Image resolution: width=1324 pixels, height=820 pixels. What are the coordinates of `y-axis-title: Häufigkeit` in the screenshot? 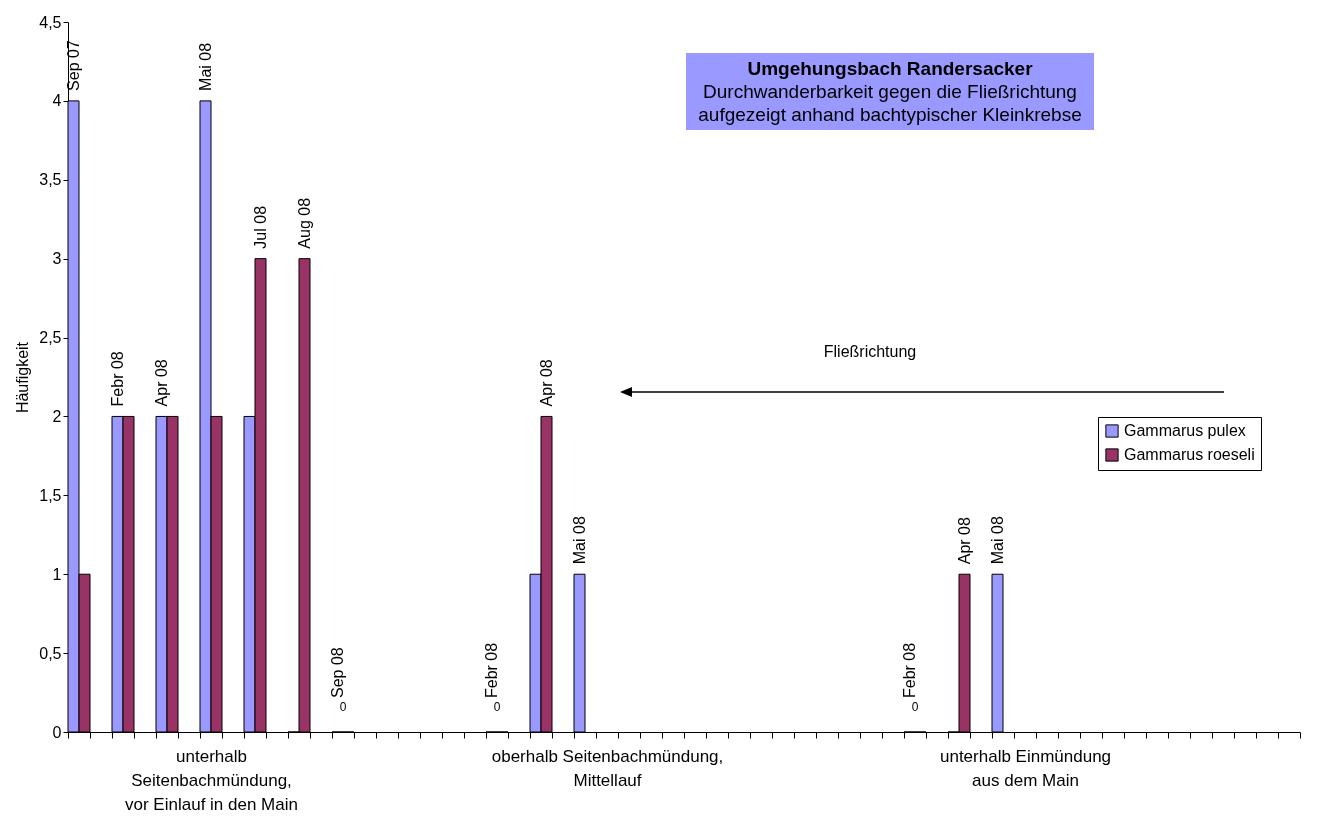 It's located at (23, 377).